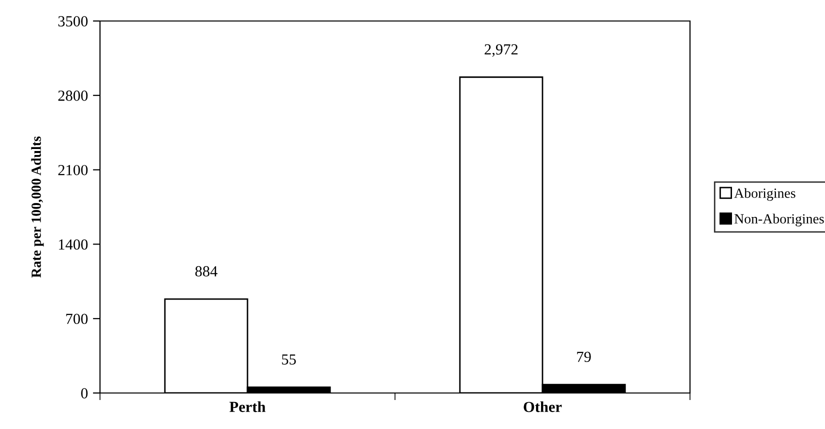 This screenshot has width=825, height=429. What do you see at coordinates (77, 319) in the screenshot?
I see `y-tick-label: 700` at bounding box center [77, 319].